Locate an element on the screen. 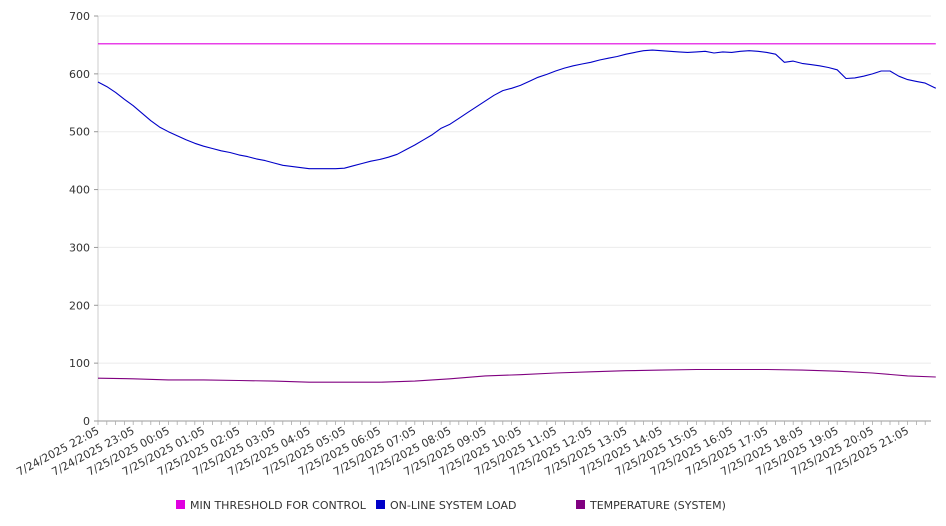 This screenshot has height=526, width=946. y-tick-label: 0 is located at coordinates (86, 421).